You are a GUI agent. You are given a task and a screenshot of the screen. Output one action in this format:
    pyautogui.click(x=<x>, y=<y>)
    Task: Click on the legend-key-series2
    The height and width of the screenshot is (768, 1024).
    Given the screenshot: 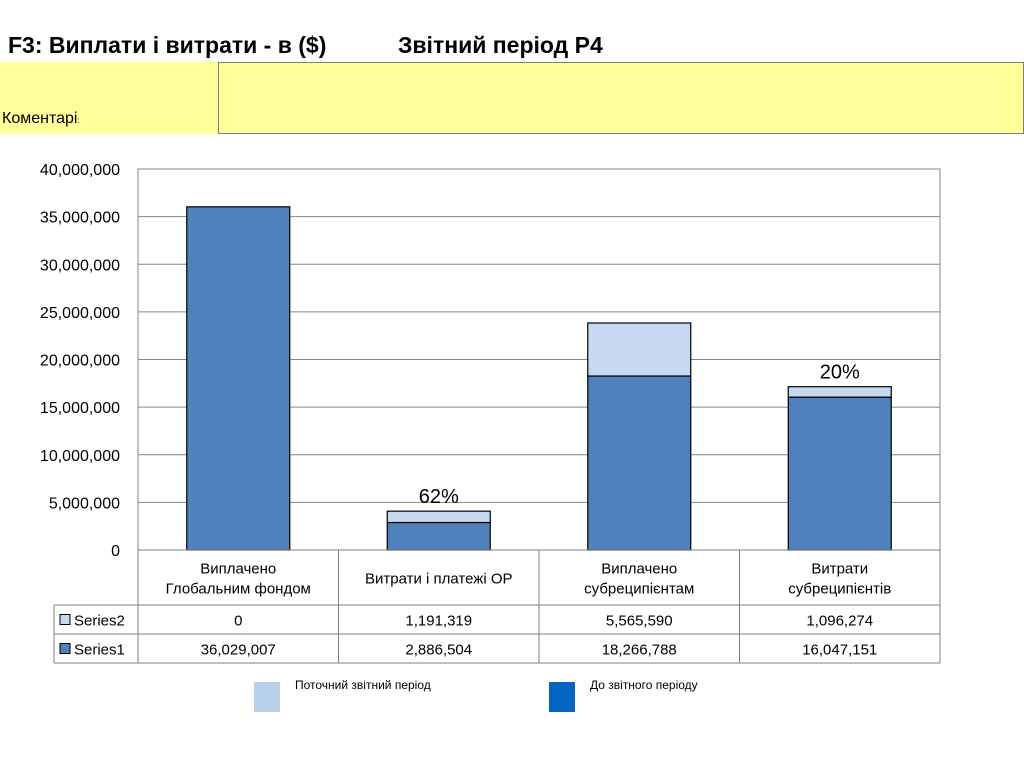 What is the action you would take?
    pyautogui.click(x=65, y=619)
    